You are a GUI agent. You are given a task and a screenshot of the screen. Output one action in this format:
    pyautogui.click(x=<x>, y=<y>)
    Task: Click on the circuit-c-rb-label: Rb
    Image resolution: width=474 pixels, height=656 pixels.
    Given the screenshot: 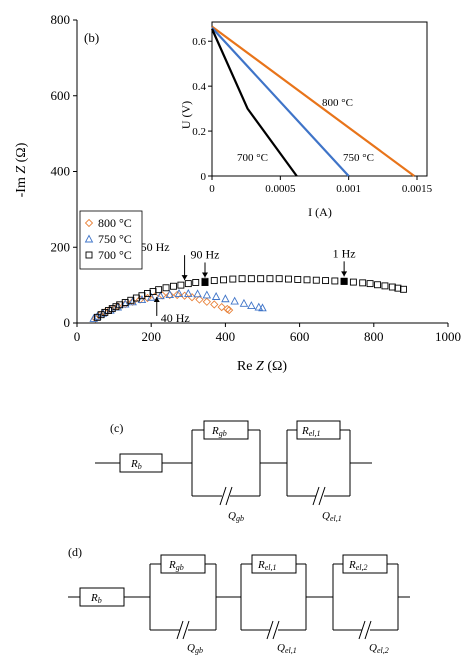 What is the action you would take?
    pyautogui.click(x=136, y=464)
    